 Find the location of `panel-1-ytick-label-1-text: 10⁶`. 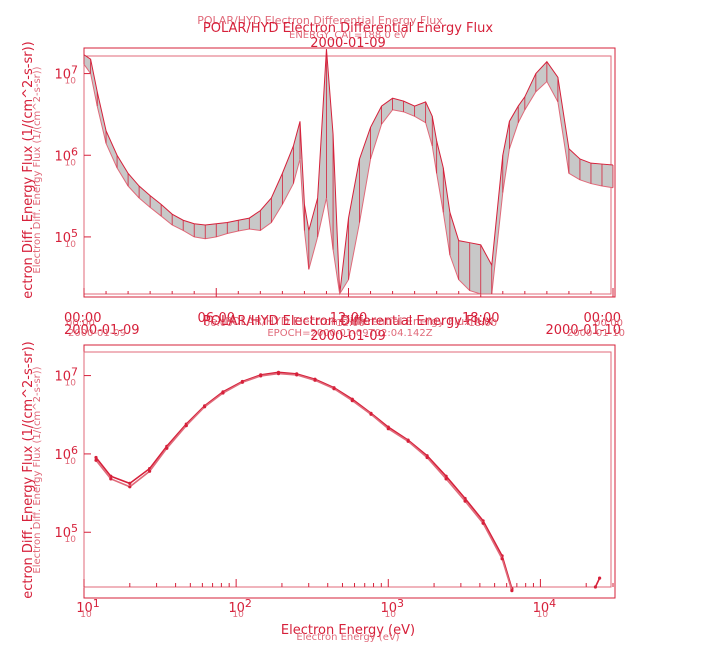

panel-1-ytick-label-1-text: 10⁶ is located at coordinates (66, 154).